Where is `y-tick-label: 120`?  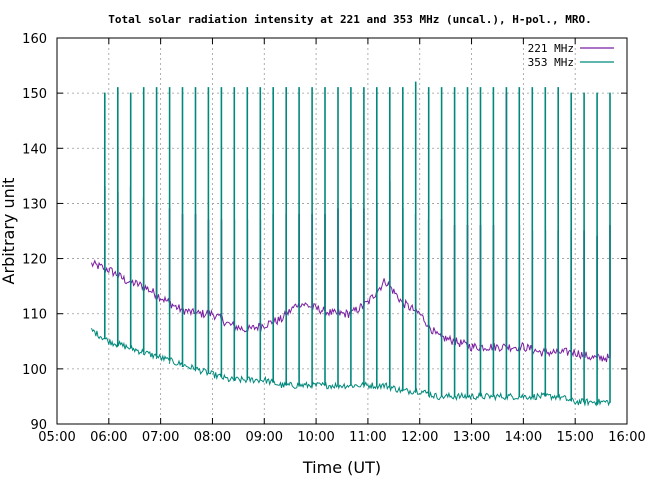 y-tick-label: 120 is located at coordinates (34, 260).